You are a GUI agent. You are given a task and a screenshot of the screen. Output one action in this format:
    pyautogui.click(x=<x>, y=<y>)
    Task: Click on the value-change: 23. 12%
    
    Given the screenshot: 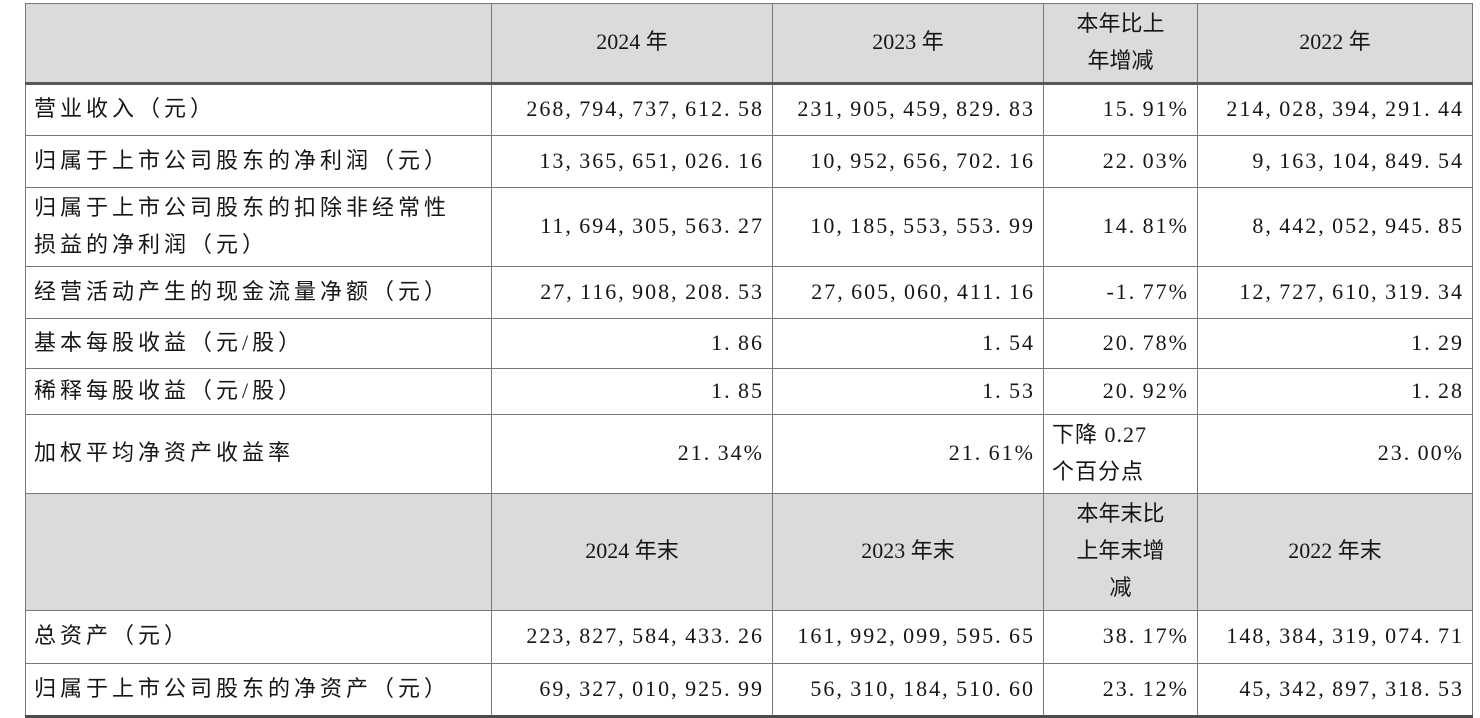 What is the action you would take?
    pyautogui.click(x=1120, y=690)
    